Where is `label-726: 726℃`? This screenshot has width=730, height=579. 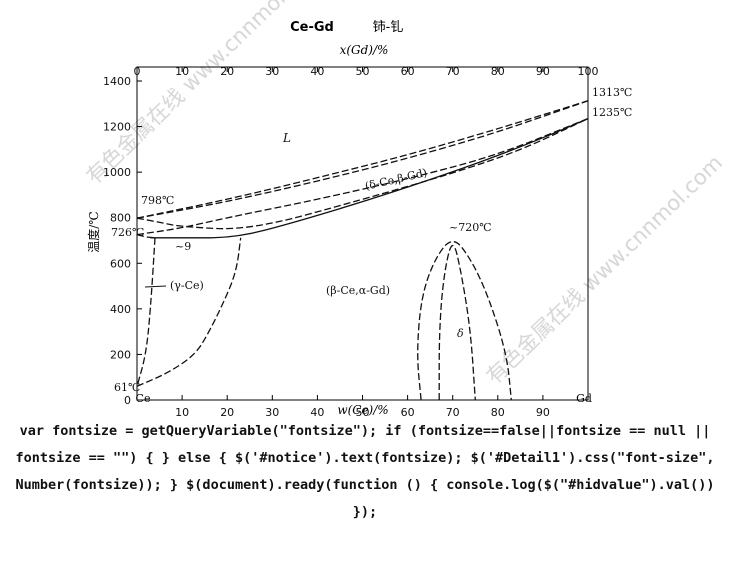
label-726: 726℃ is located at coordinates (127, 232).